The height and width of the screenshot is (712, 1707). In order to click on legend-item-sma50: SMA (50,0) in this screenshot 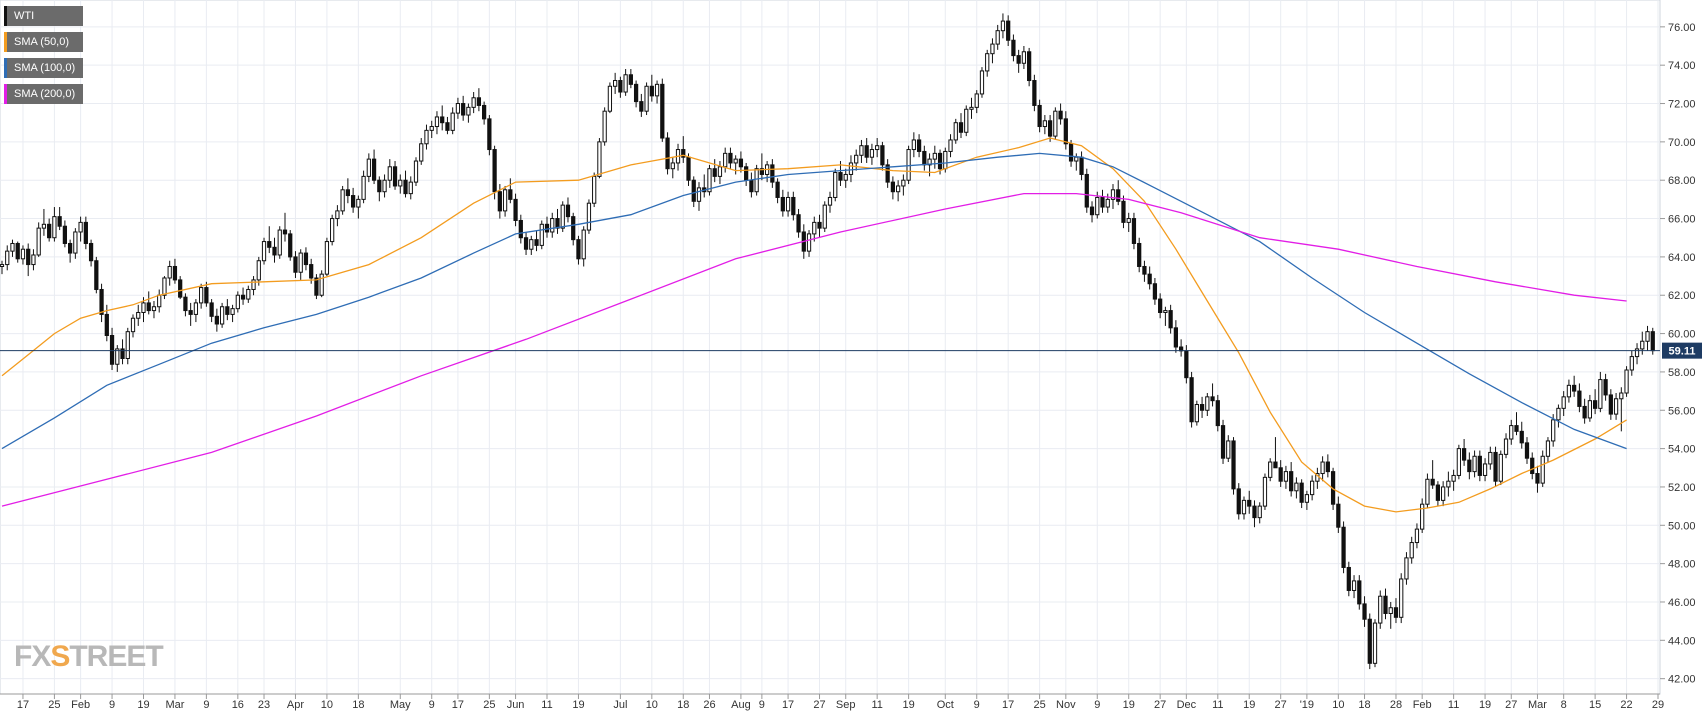, I will do `click(44, 42)`.